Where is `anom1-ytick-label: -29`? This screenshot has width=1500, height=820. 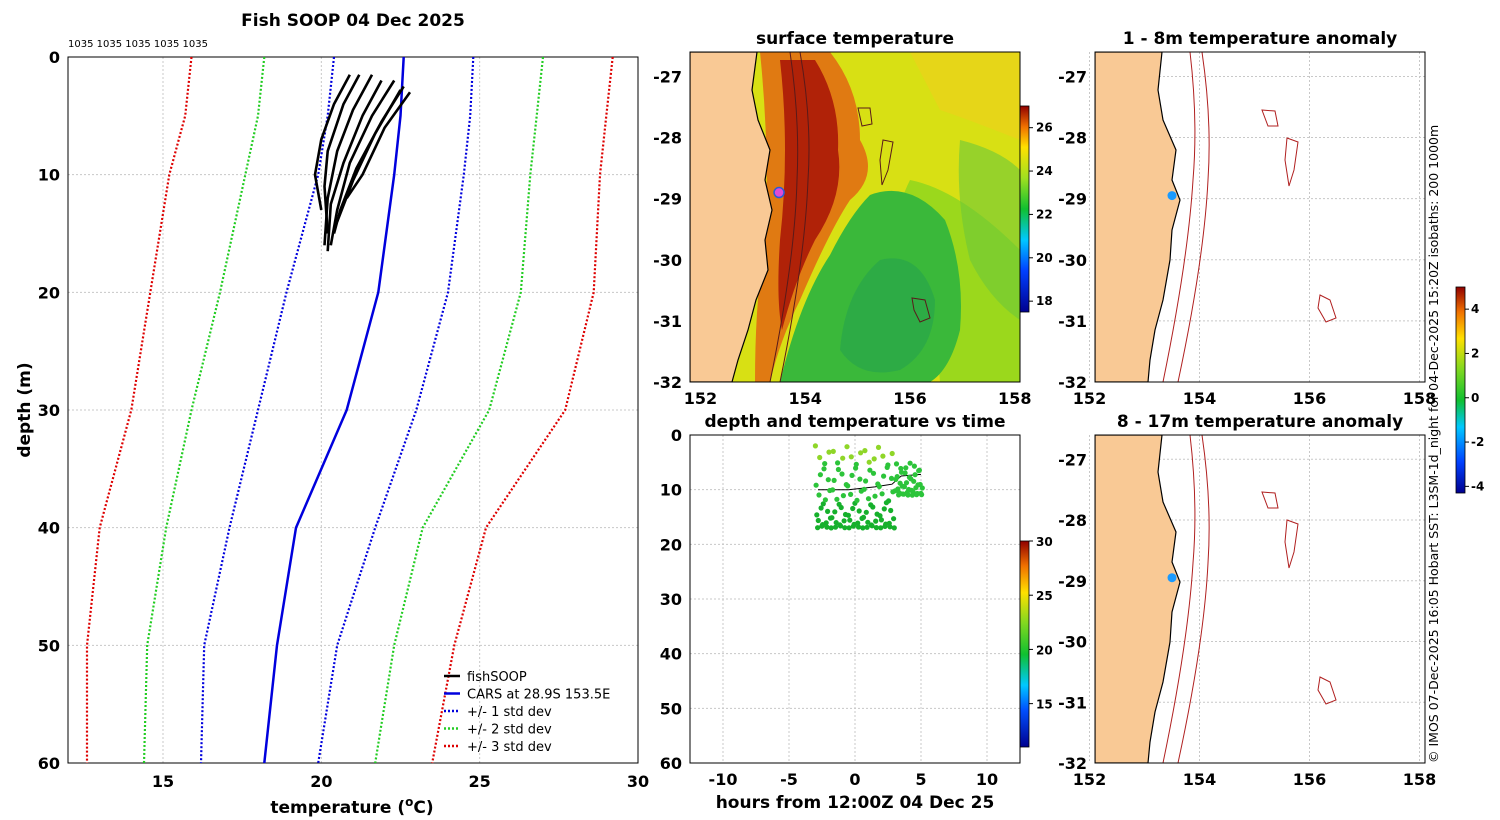
anom1-ytick-label: -29 is located at coordinates (1072, 199).